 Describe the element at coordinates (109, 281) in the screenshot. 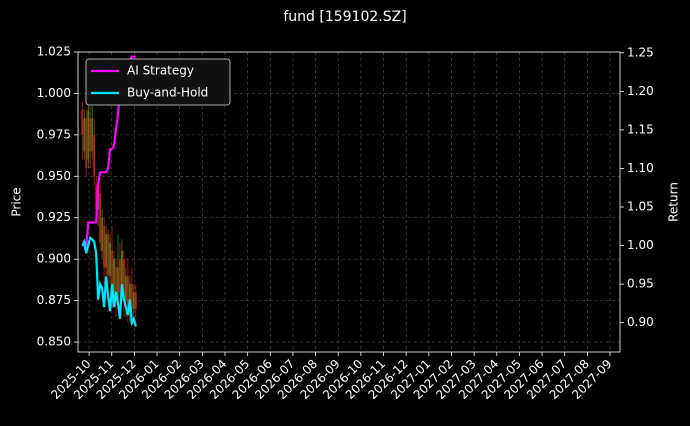

I see `line-series` at that location.